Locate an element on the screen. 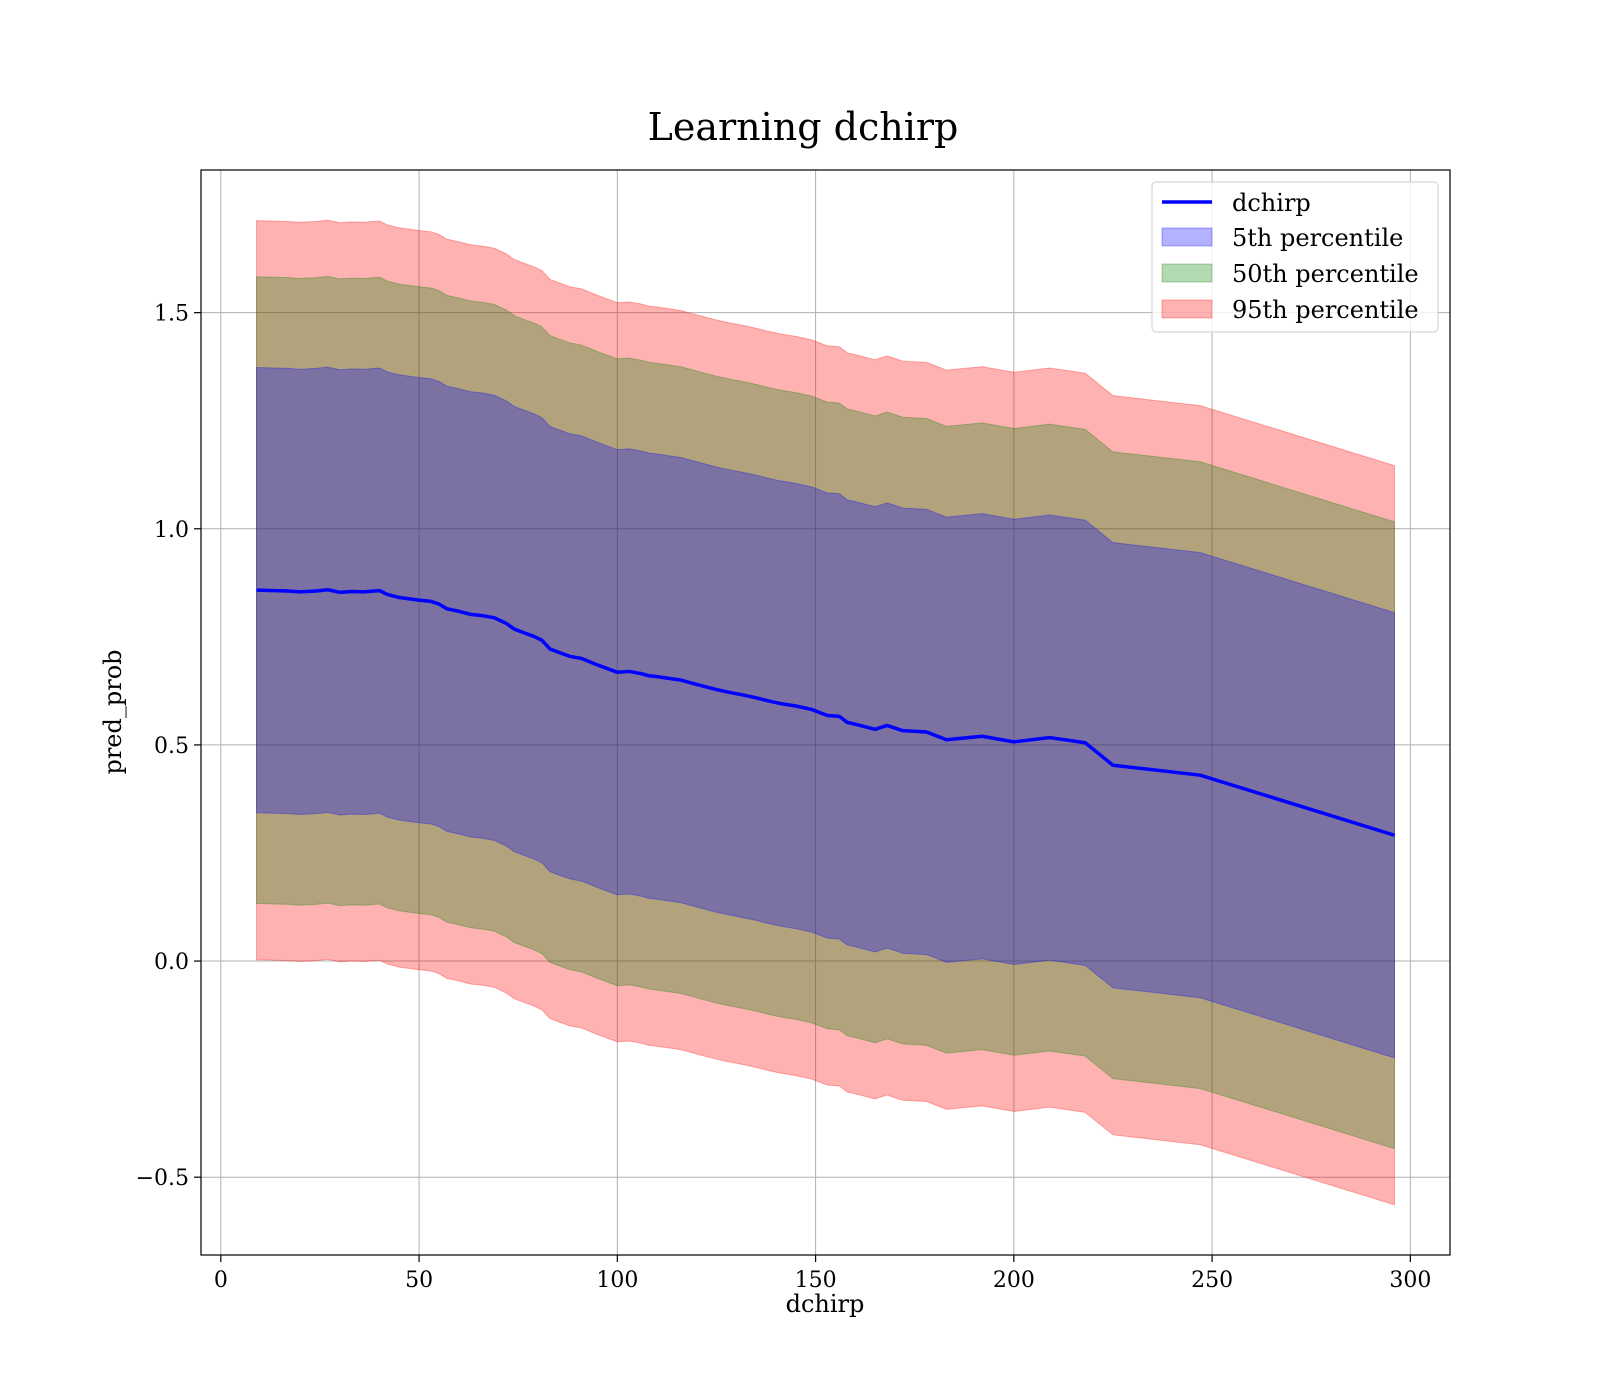 The image size is (1600, 1400). y-axis-ticks: −0.5 0.0 0.5 1.0 1.5 is located at coordinates (168, 746).